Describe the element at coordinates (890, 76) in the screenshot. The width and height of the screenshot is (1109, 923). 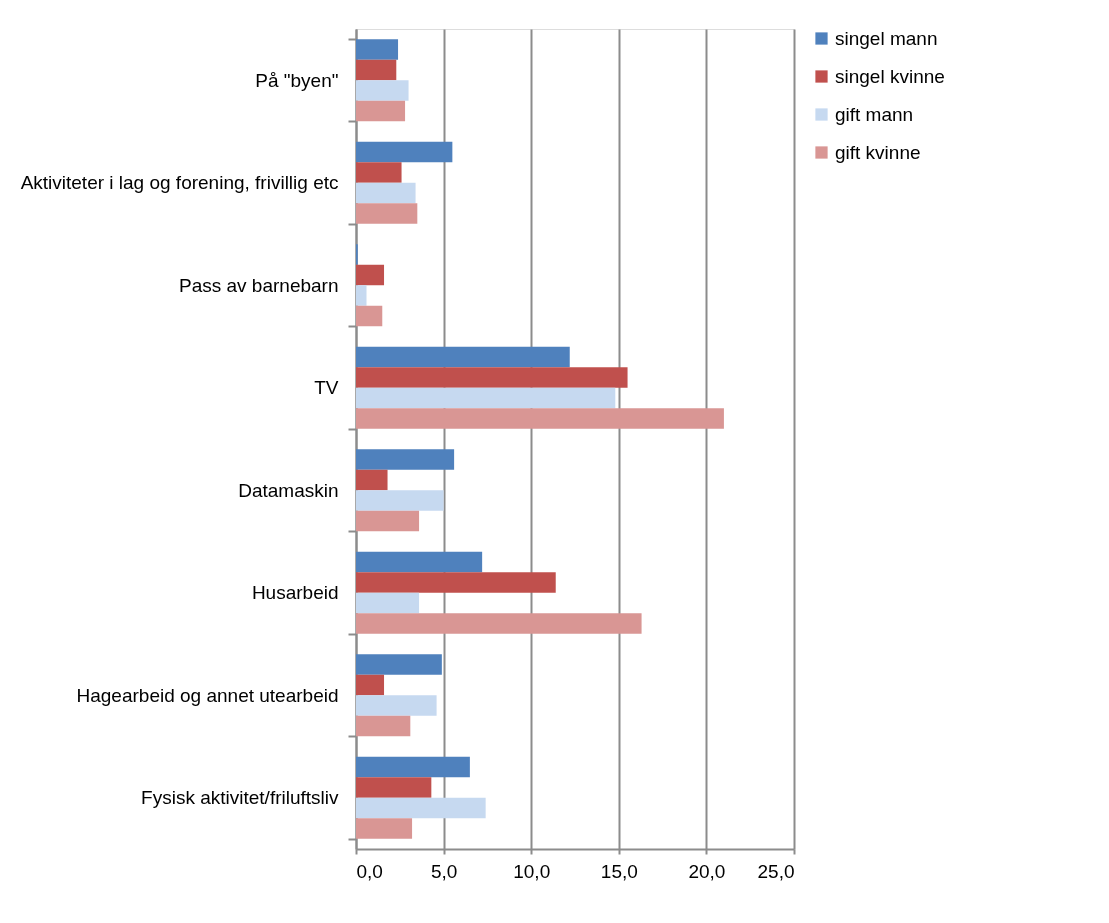
I see `legend-label: singel kvinne` at that location.